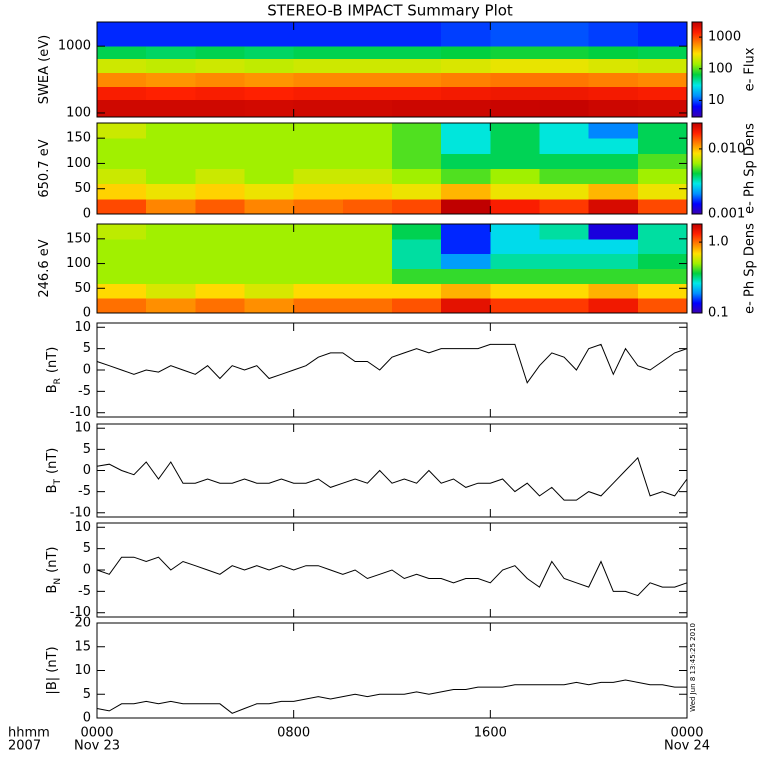  Describe the element at coordinates (74, 46) in the screenshot. I see `y-tick-label: 1000` at that location.